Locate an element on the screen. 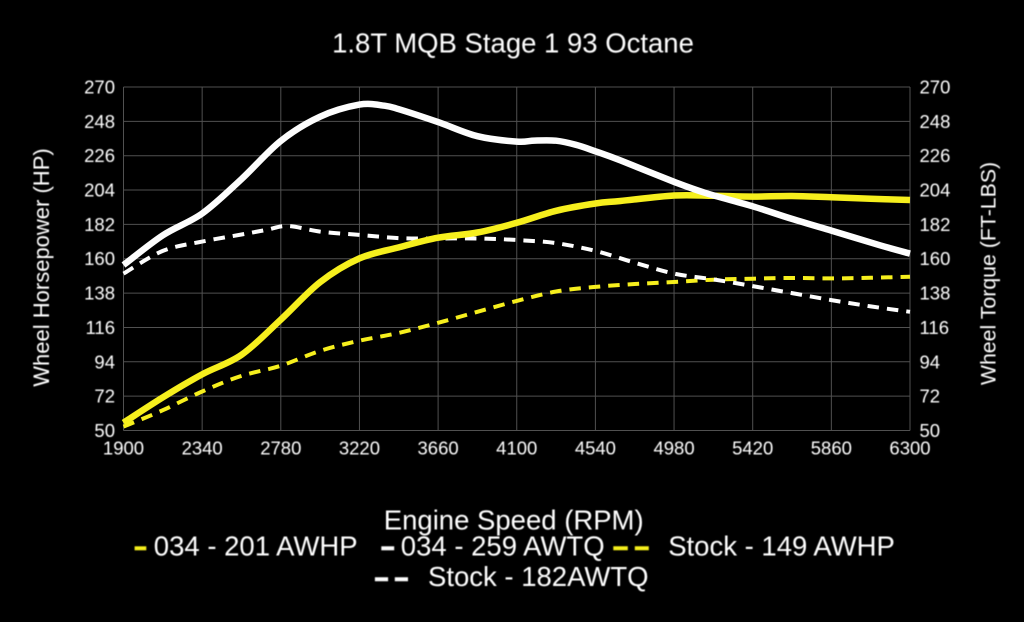  svg-text: 5420 is located at coordinates (752, 448).